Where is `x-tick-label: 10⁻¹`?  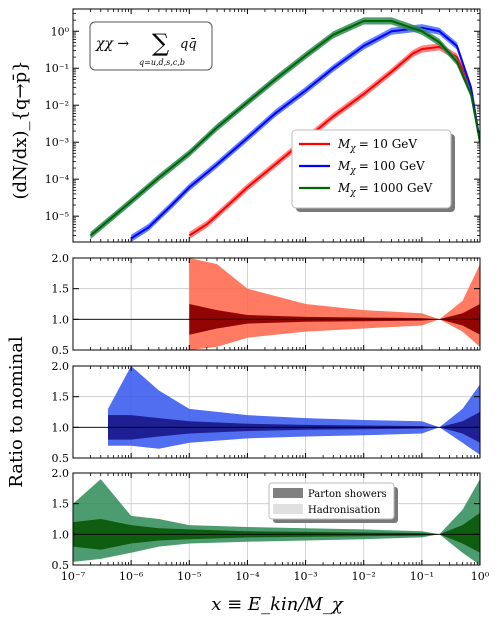
x-tick-label: 10⁻¹ is located at coordinates (422, 576).